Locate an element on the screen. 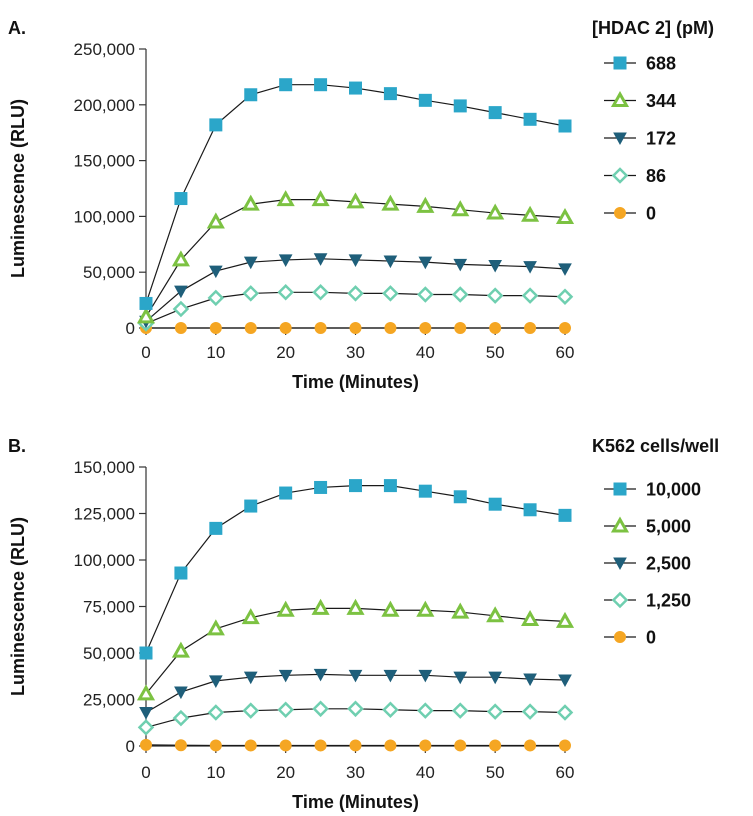 The width and height of the screenshot is (753, 816). legend-entry: 2,500 is located at coordinates (668, 564).